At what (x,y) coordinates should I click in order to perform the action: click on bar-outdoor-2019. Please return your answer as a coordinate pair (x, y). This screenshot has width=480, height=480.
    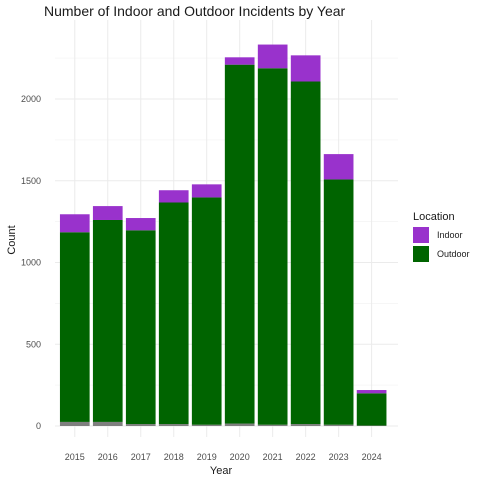
    Looking at the image, I should click on (206, 311).